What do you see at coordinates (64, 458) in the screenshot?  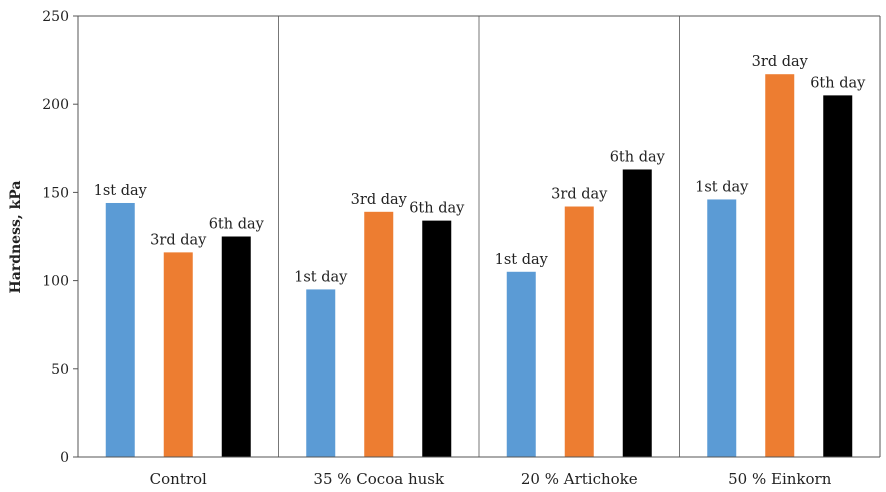 I see `y-tick-label: 0` at bounding box center [64, 458].